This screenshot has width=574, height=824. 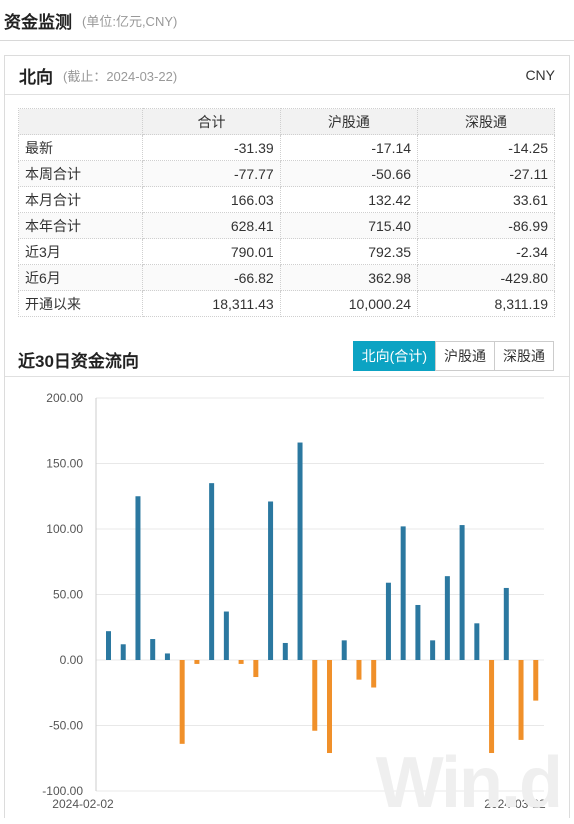 I want to click on table-row: 近3月 790.01 792.35 -2.34, so click(x=286, y=251).